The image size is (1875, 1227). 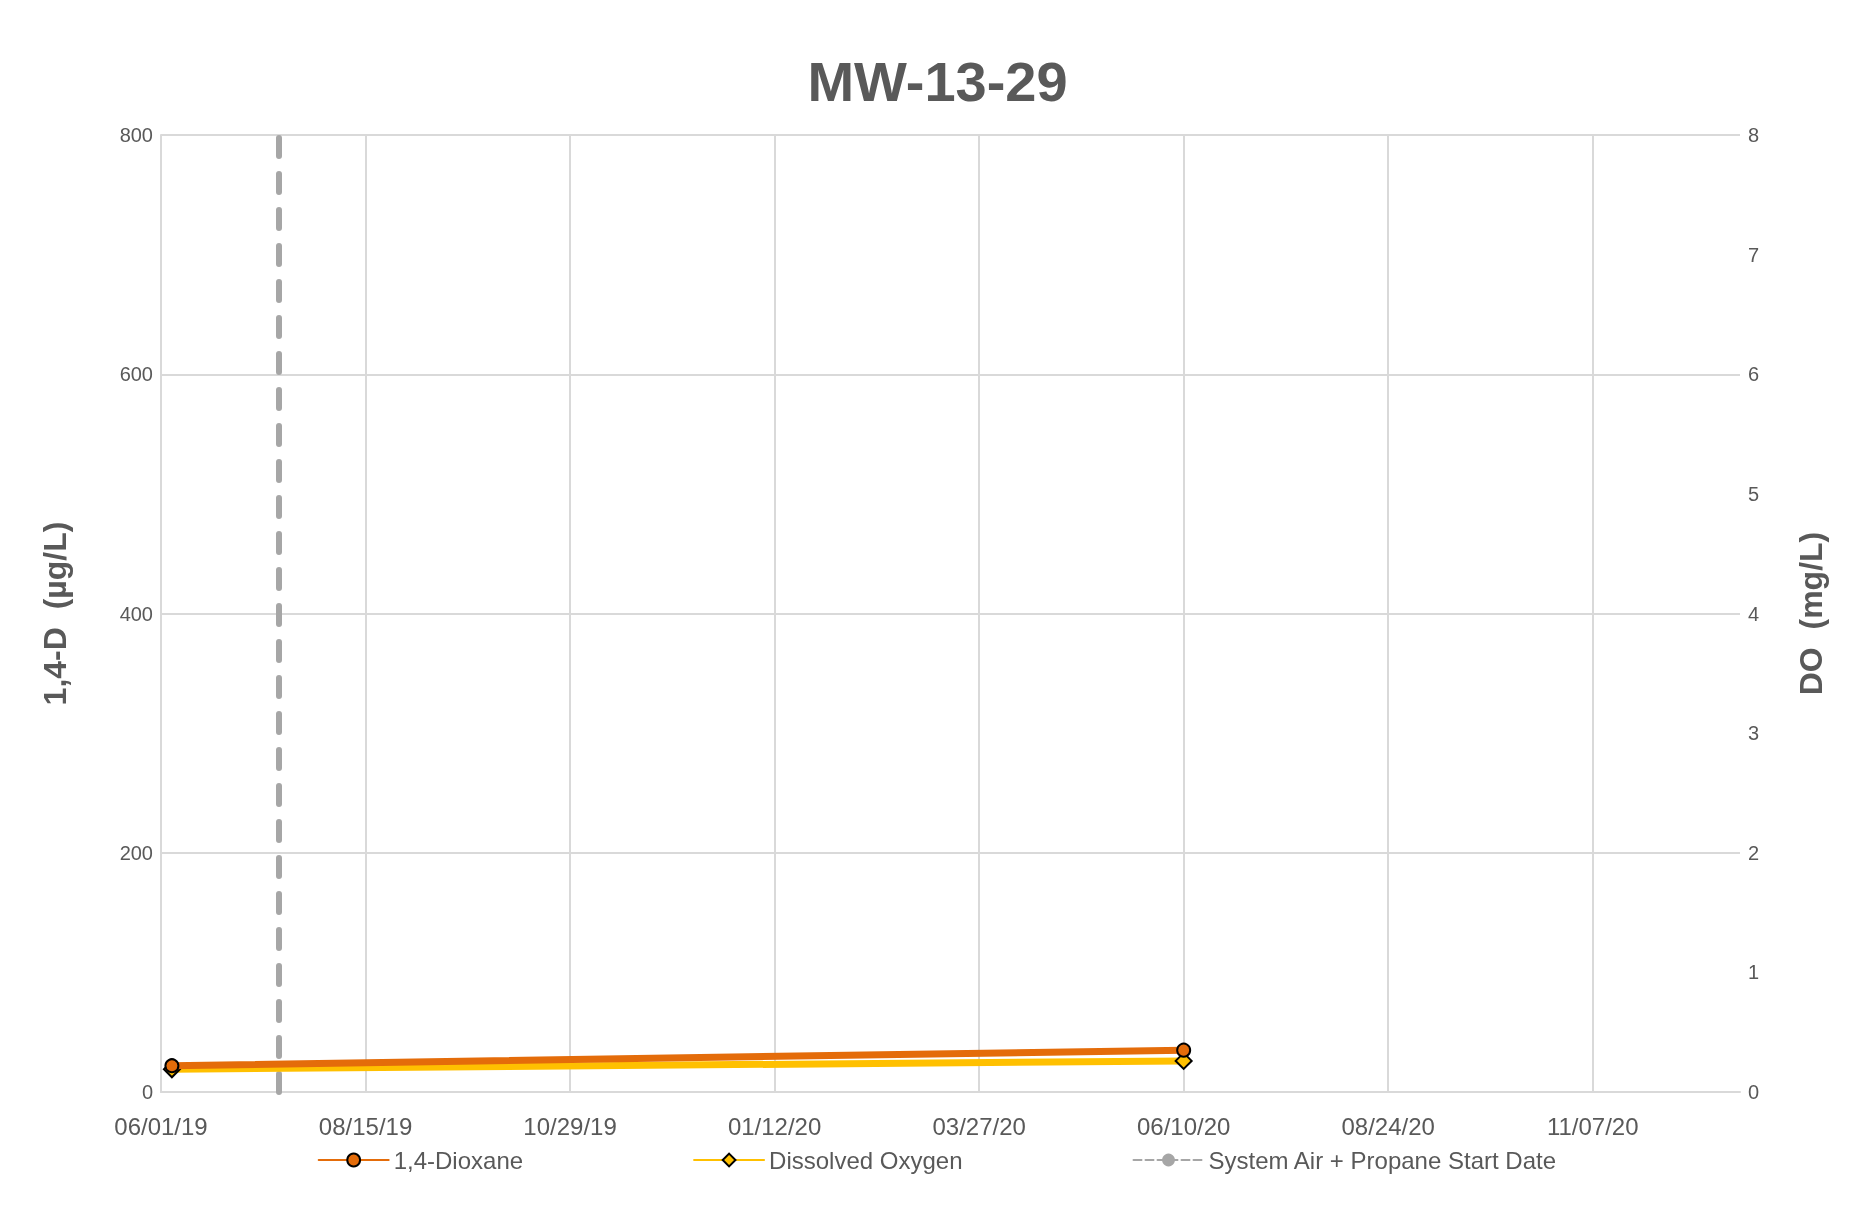 What do you see at coordinates (1388, 1126) in the screenshot?
I see `x-tick-label: 08/24/20` at bounding box center [1388, 1126].